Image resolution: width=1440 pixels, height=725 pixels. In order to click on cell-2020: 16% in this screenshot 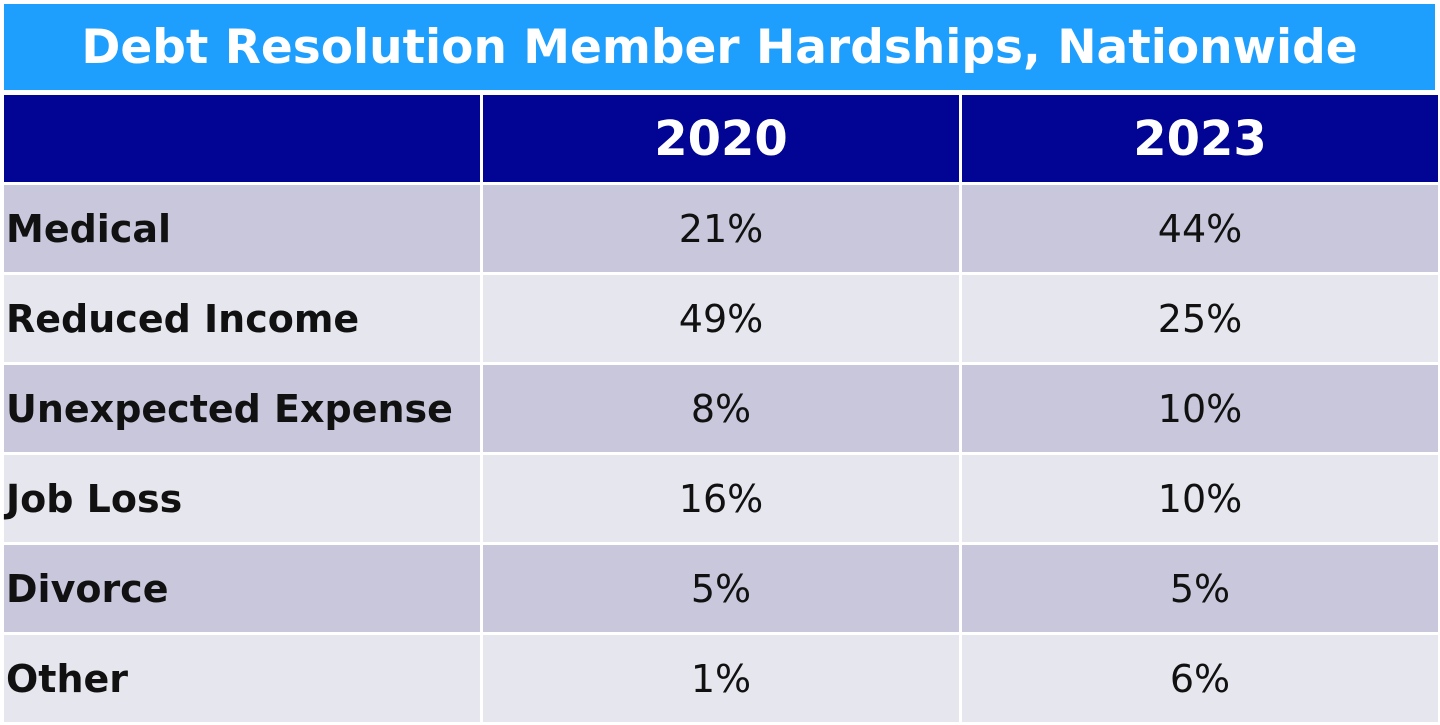, I will do `click(721, 498)`.